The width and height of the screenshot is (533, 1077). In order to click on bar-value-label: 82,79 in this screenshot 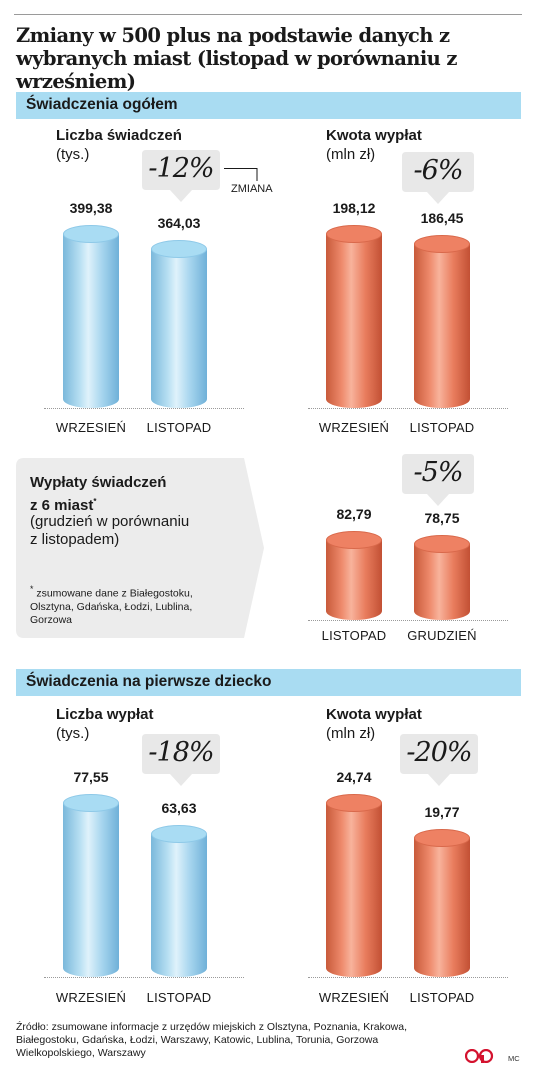, I will do `click(354, 514)`.